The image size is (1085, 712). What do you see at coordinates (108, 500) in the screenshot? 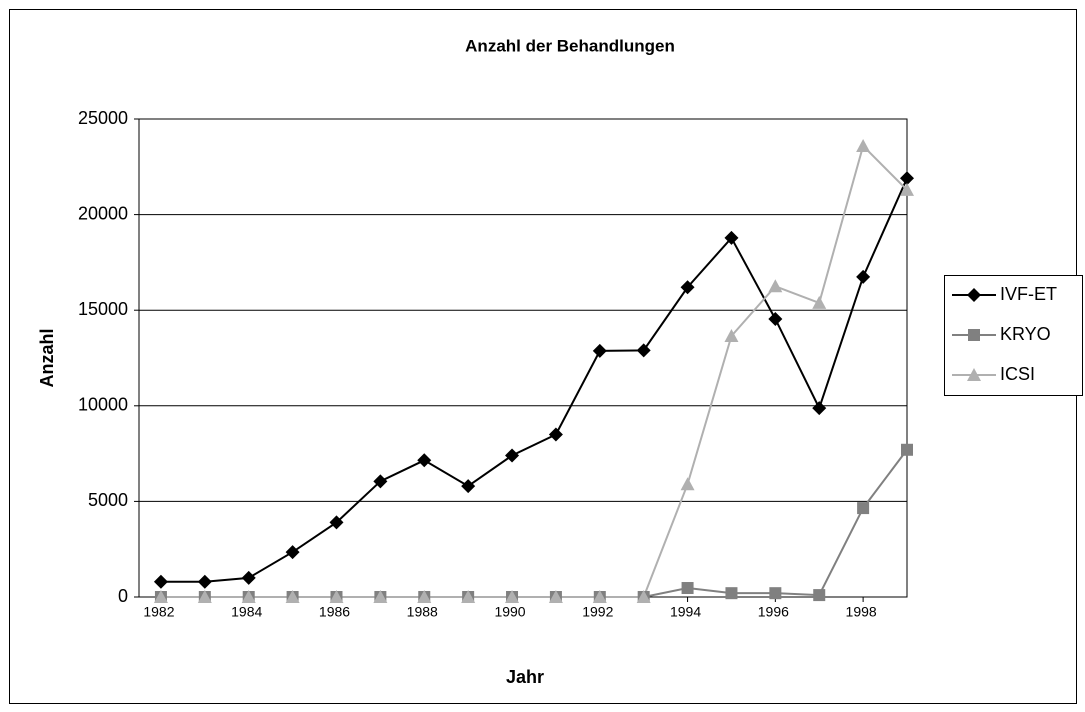
I see `y-tick-label: 5000` at bounding box center [108, 500].